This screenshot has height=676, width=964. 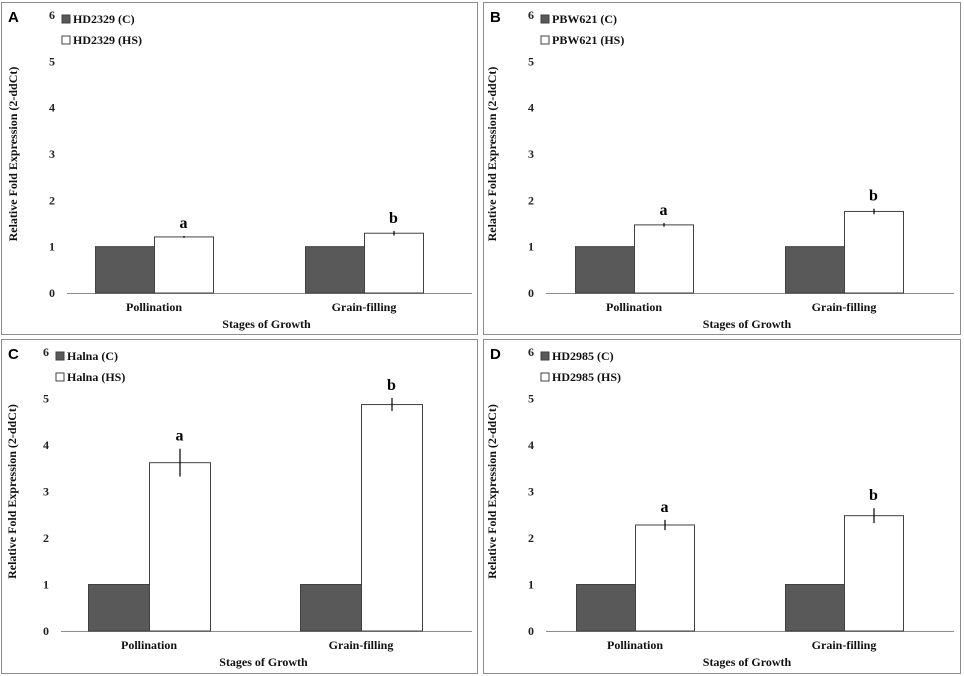 I want to click on panel-letter: B, so click(x=495, y=17).